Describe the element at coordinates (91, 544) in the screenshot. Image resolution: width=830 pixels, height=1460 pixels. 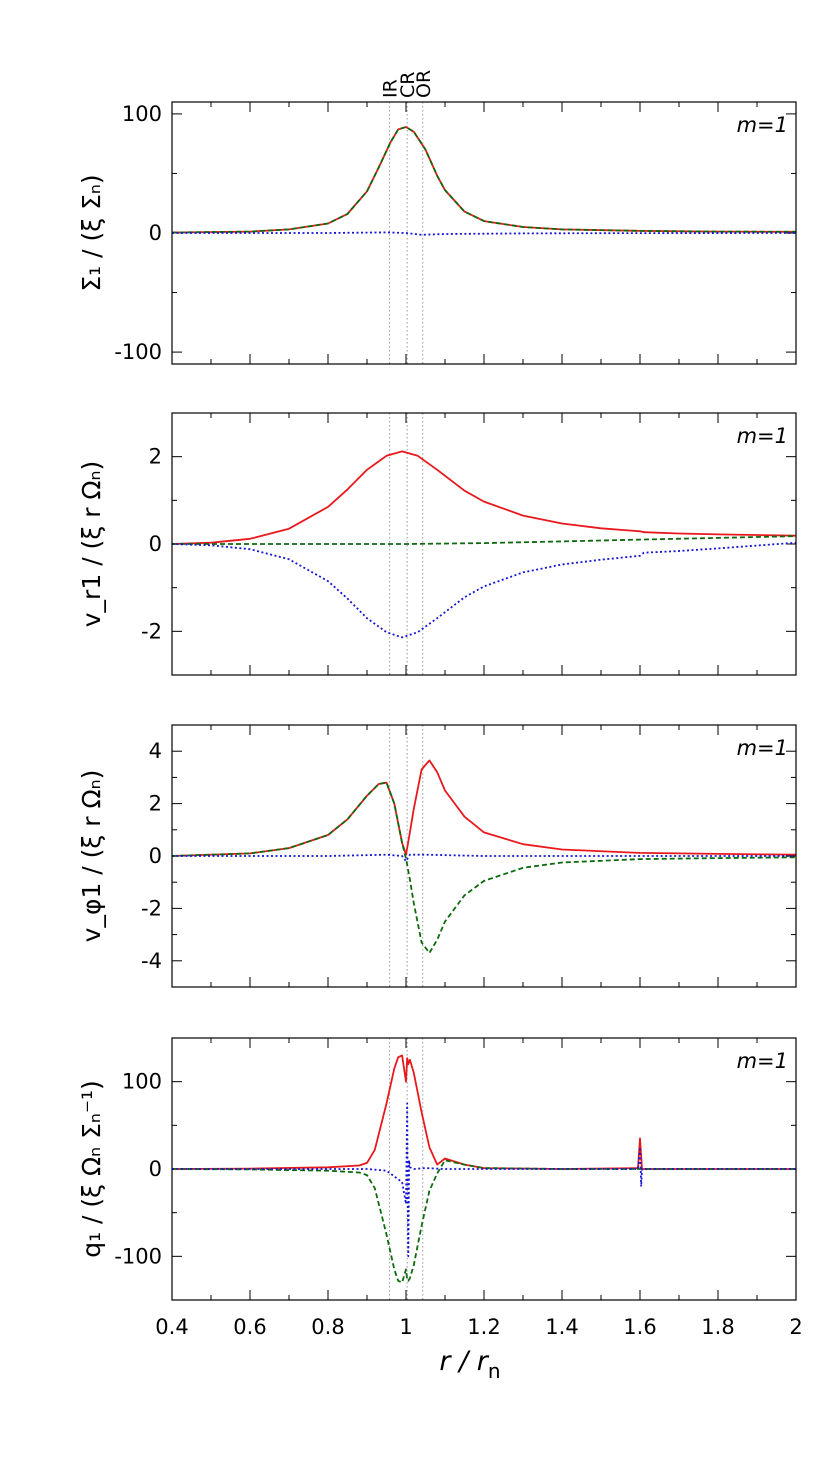
I see `y-axis-label: v_r1 / (ξ r Ωₙ)` at that location.